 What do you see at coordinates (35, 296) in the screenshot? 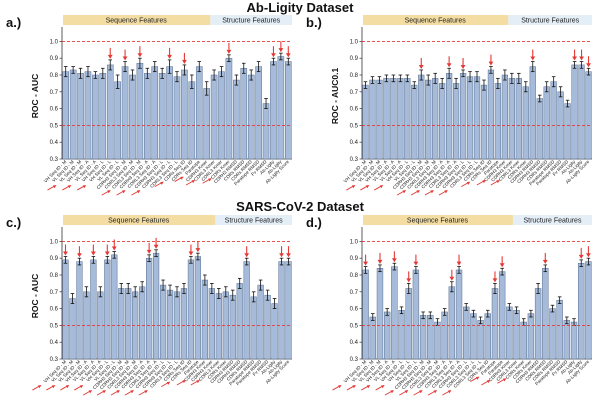
I see `y-axis-label: ROC - AUC` at bounding box center [35, 296].